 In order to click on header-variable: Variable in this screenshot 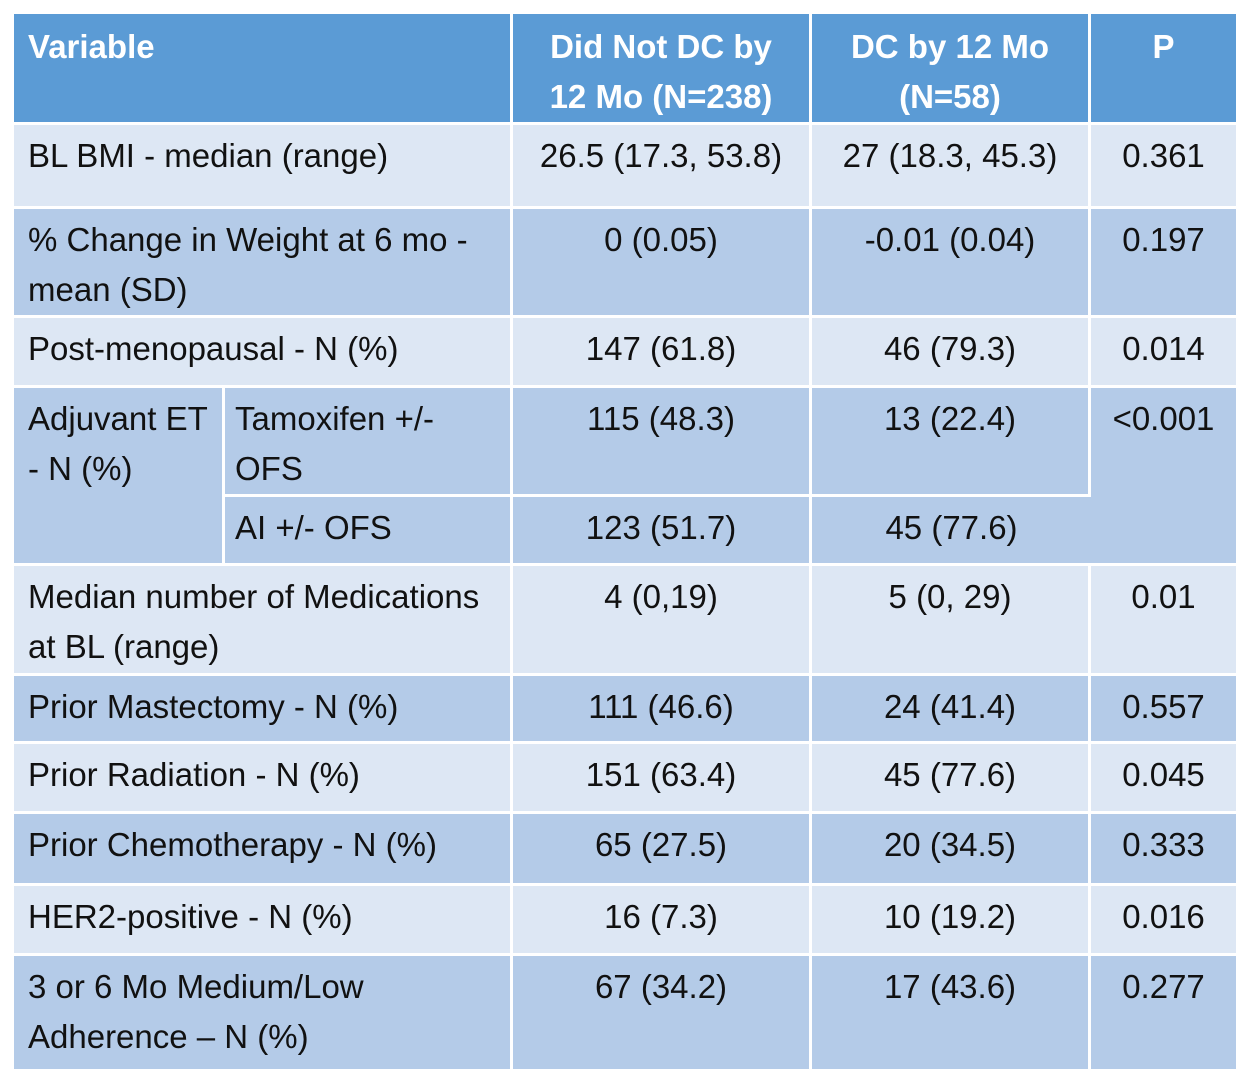, I will do `click(263, 69)`.